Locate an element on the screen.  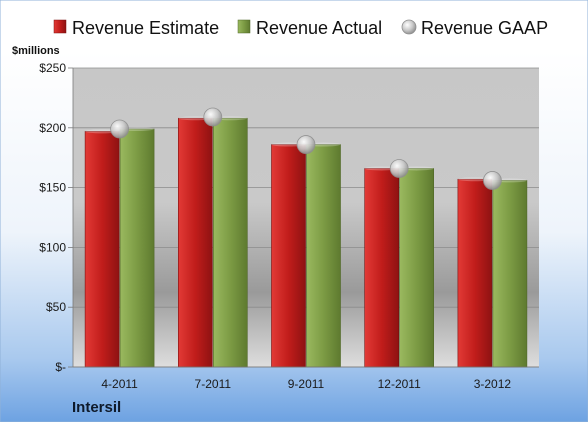
x-tick-label: 3-2012 is located at coordinates (493, 384).